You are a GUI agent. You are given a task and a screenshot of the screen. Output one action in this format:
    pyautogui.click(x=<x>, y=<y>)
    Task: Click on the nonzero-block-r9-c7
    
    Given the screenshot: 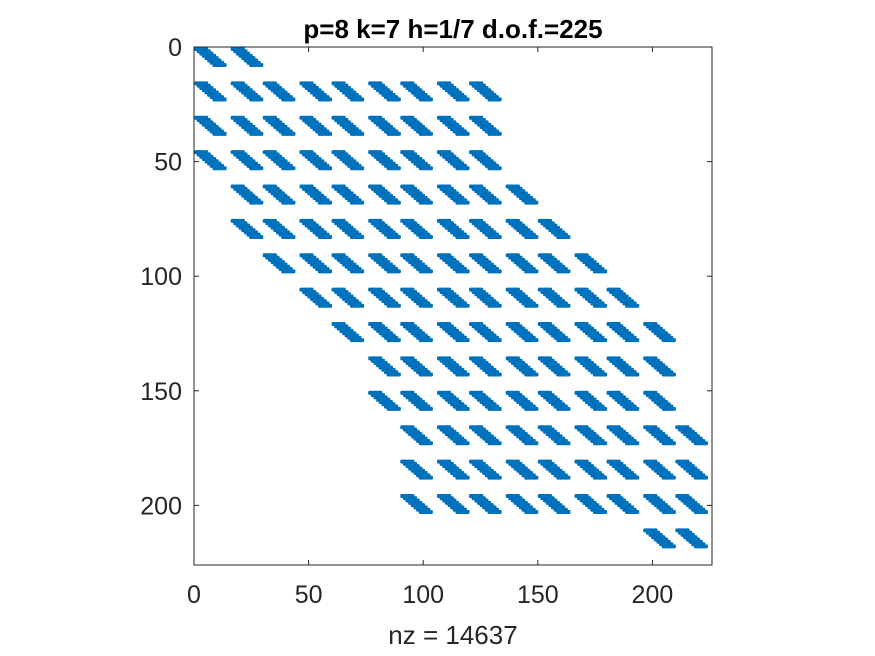 What is the action you would take?
    pyautogui.click(x=623, y=366)
    